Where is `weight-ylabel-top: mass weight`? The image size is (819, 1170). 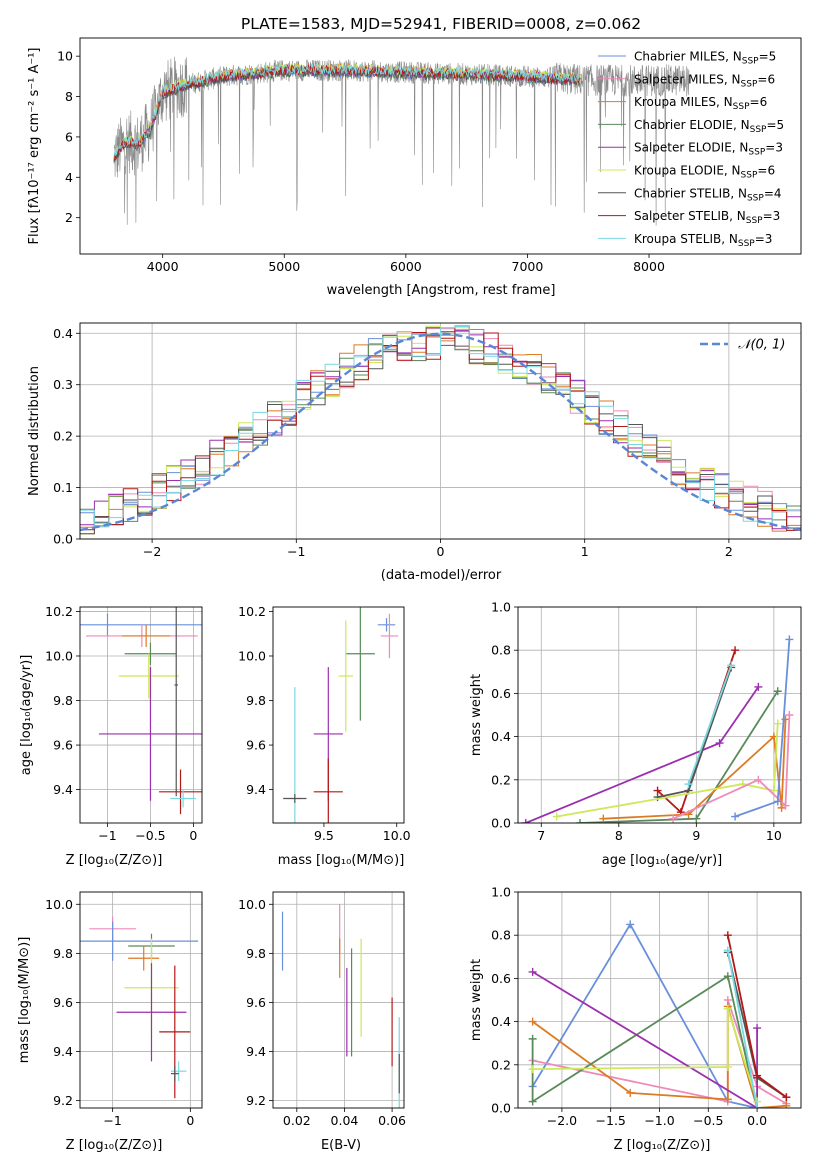
weight-ylabel-top: mass weight is located at coordinates (476, 715).